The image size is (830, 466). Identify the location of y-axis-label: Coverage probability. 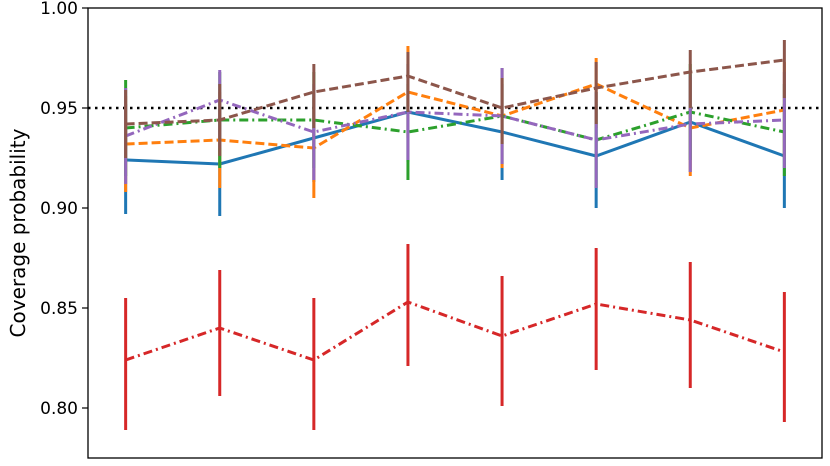
(18, 232).